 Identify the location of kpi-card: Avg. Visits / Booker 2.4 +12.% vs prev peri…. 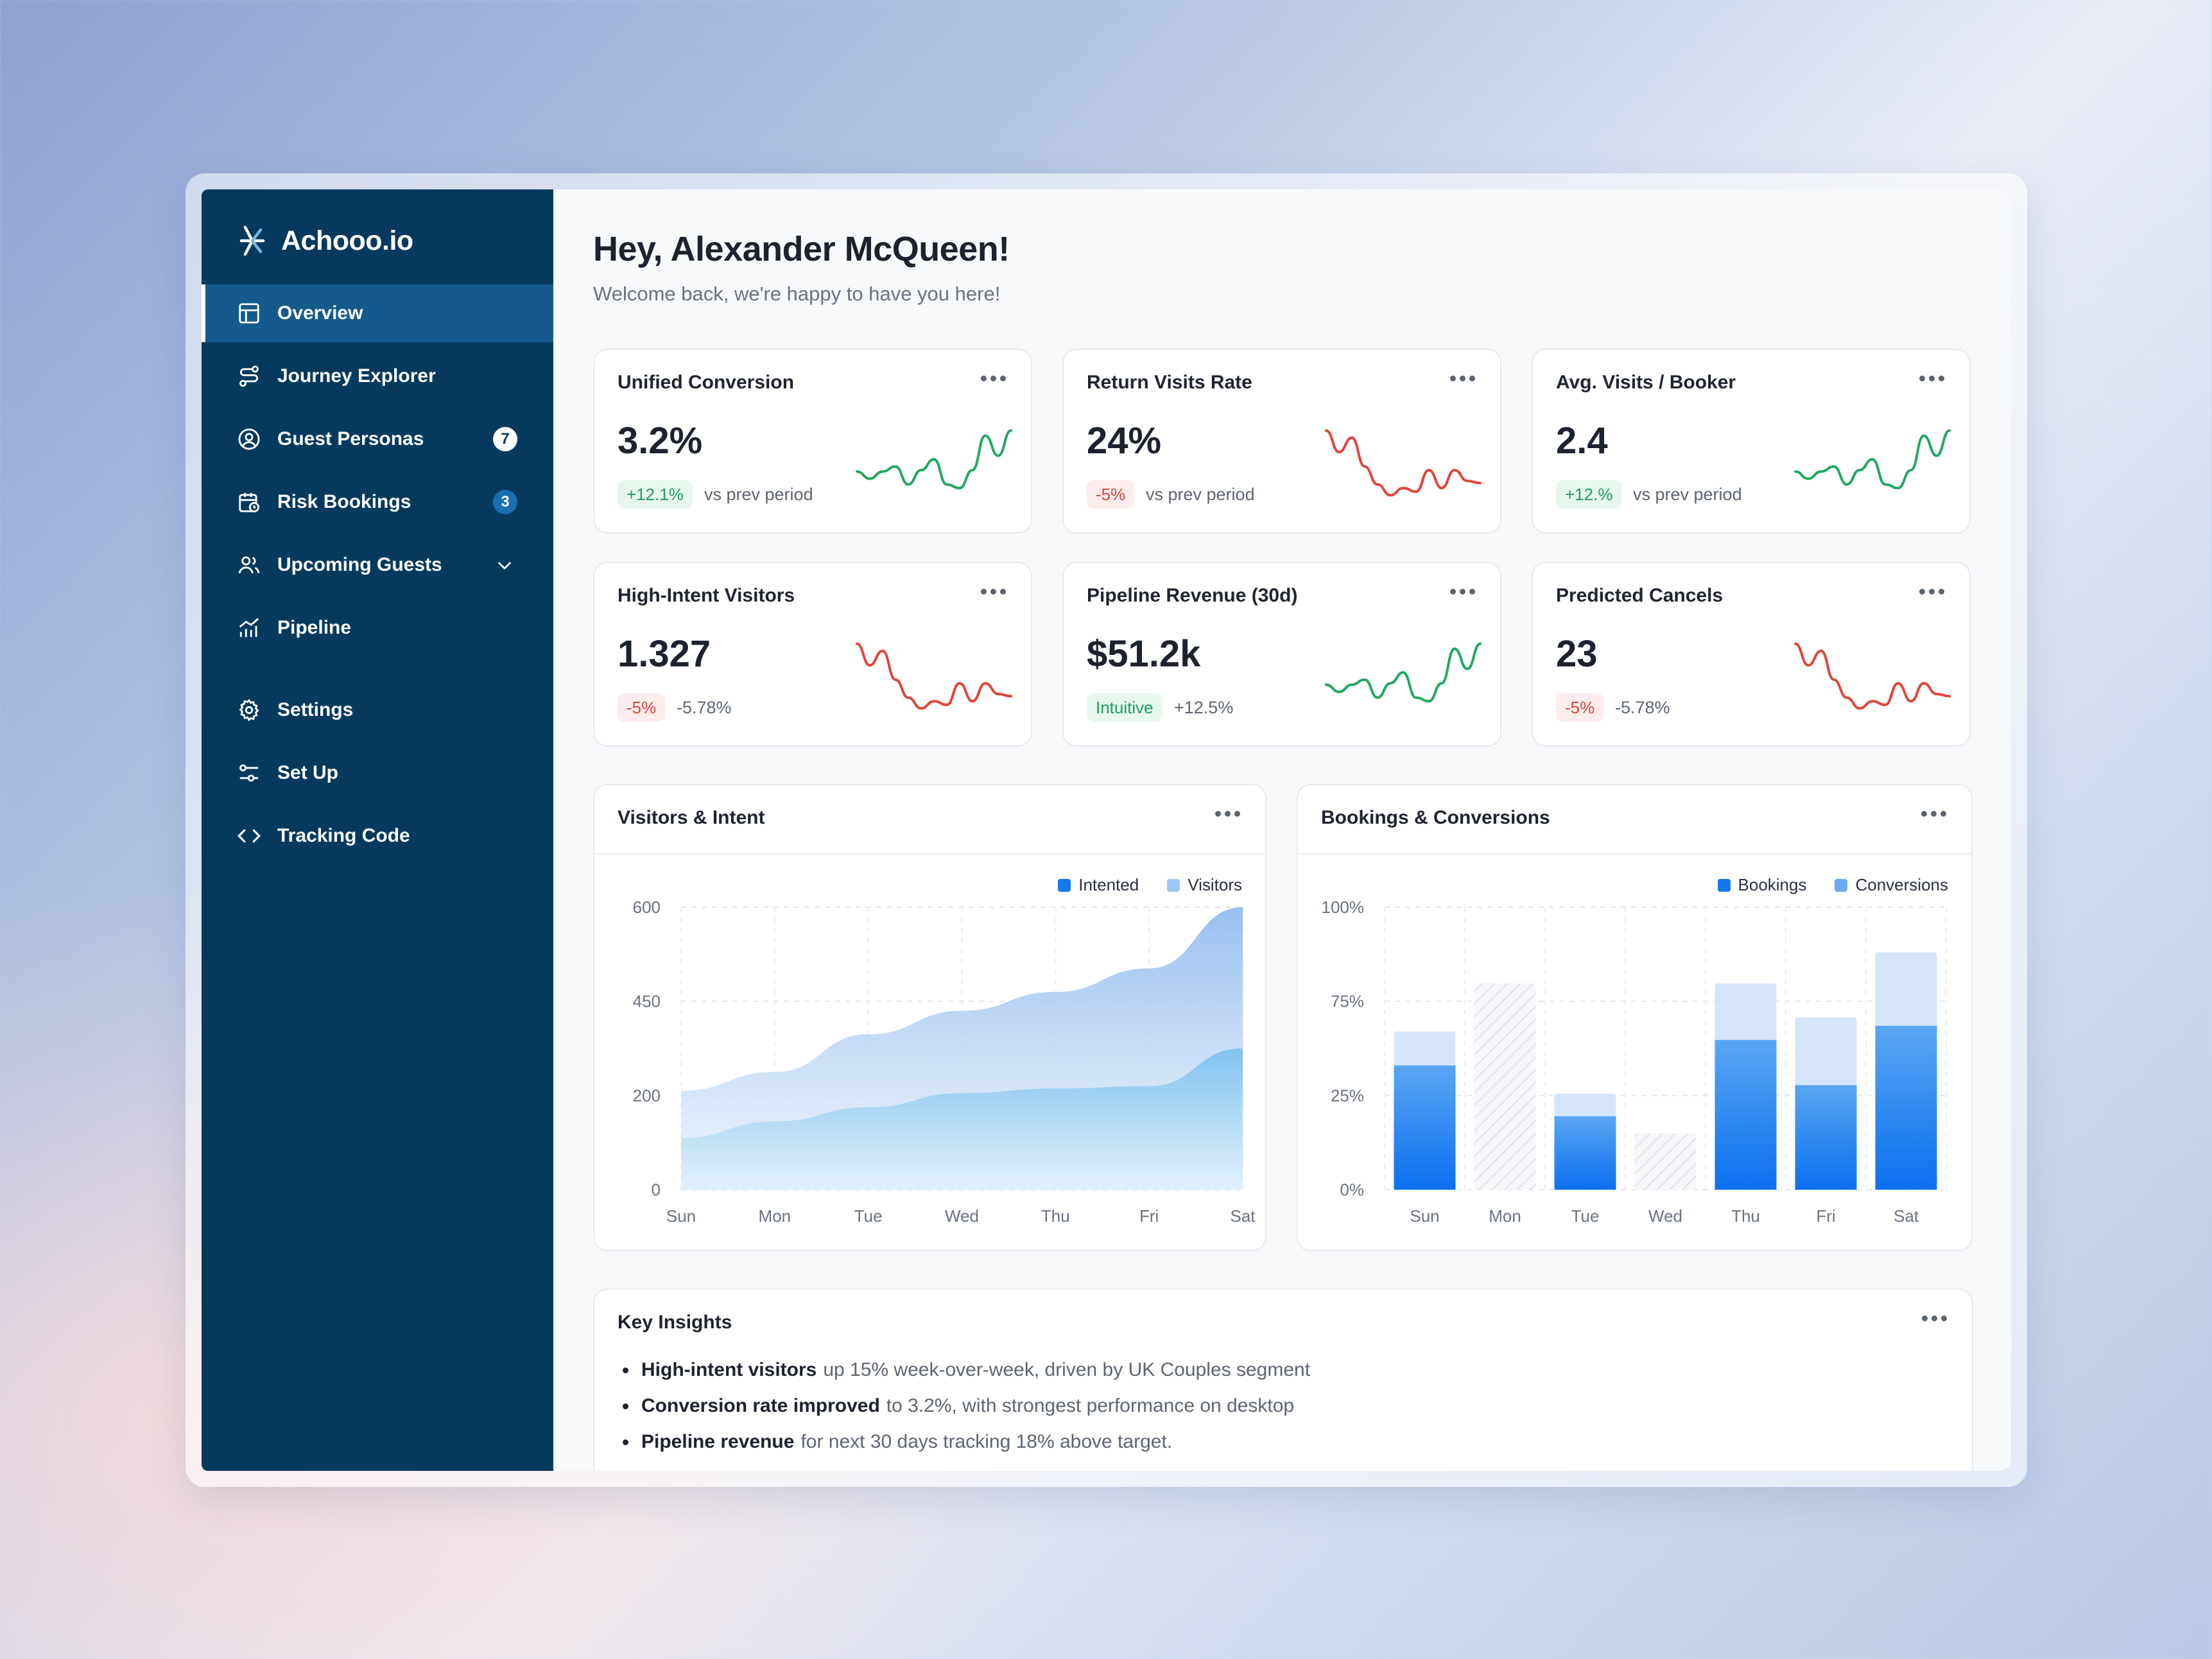
(1751, 441).